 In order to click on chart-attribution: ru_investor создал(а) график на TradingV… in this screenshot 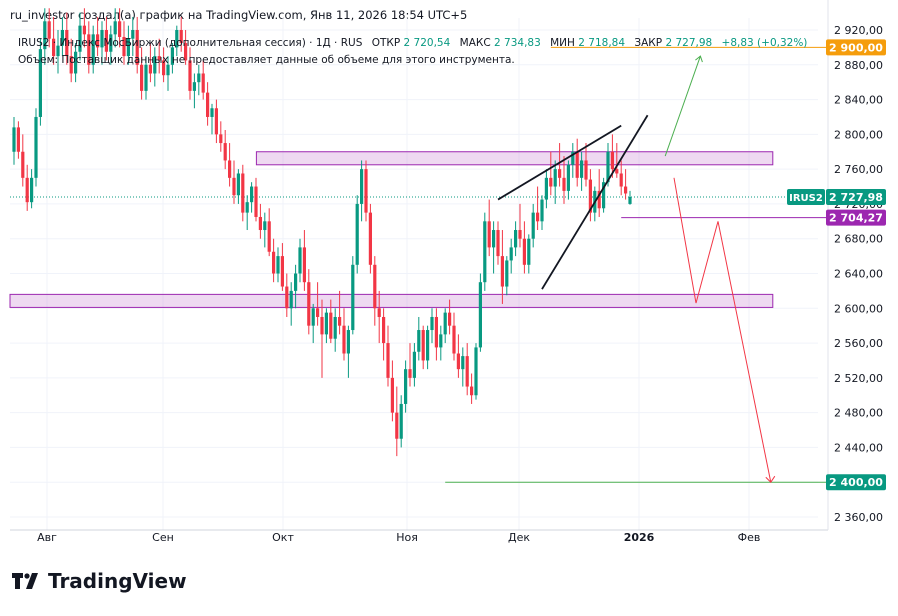, I will do `click(239, 15)`.